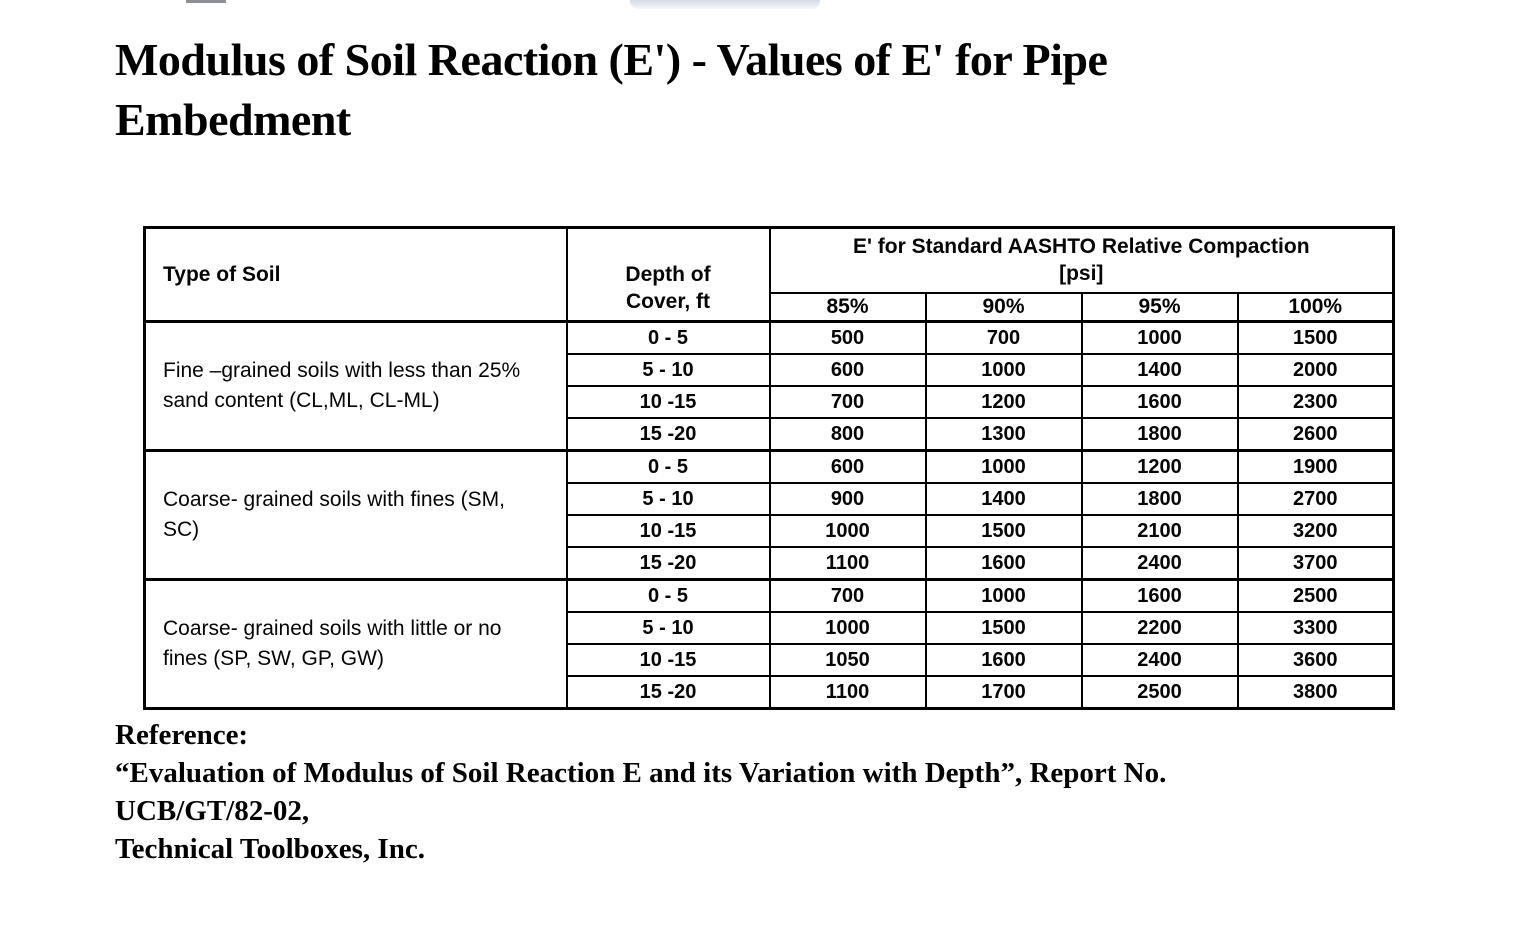 The image size is (1536, 948). What do you see at coordinates (1315, 466) in the screenshot?
I see `value-cell: 1900` at bounding box center [1315, 466].